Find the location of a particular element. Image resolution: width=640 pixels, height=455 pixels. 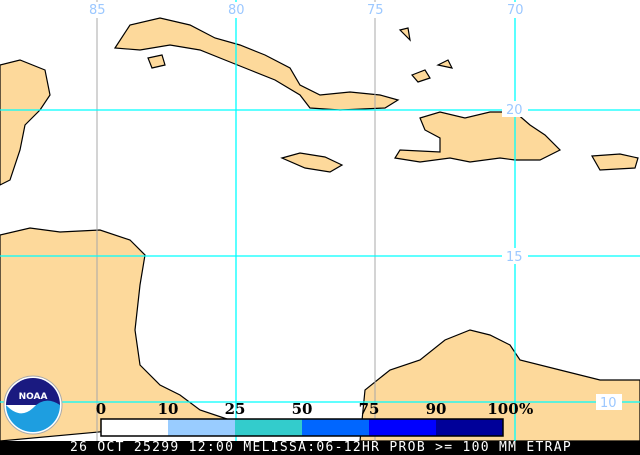

lon-label: 75 is located at coordinates (375, 10).